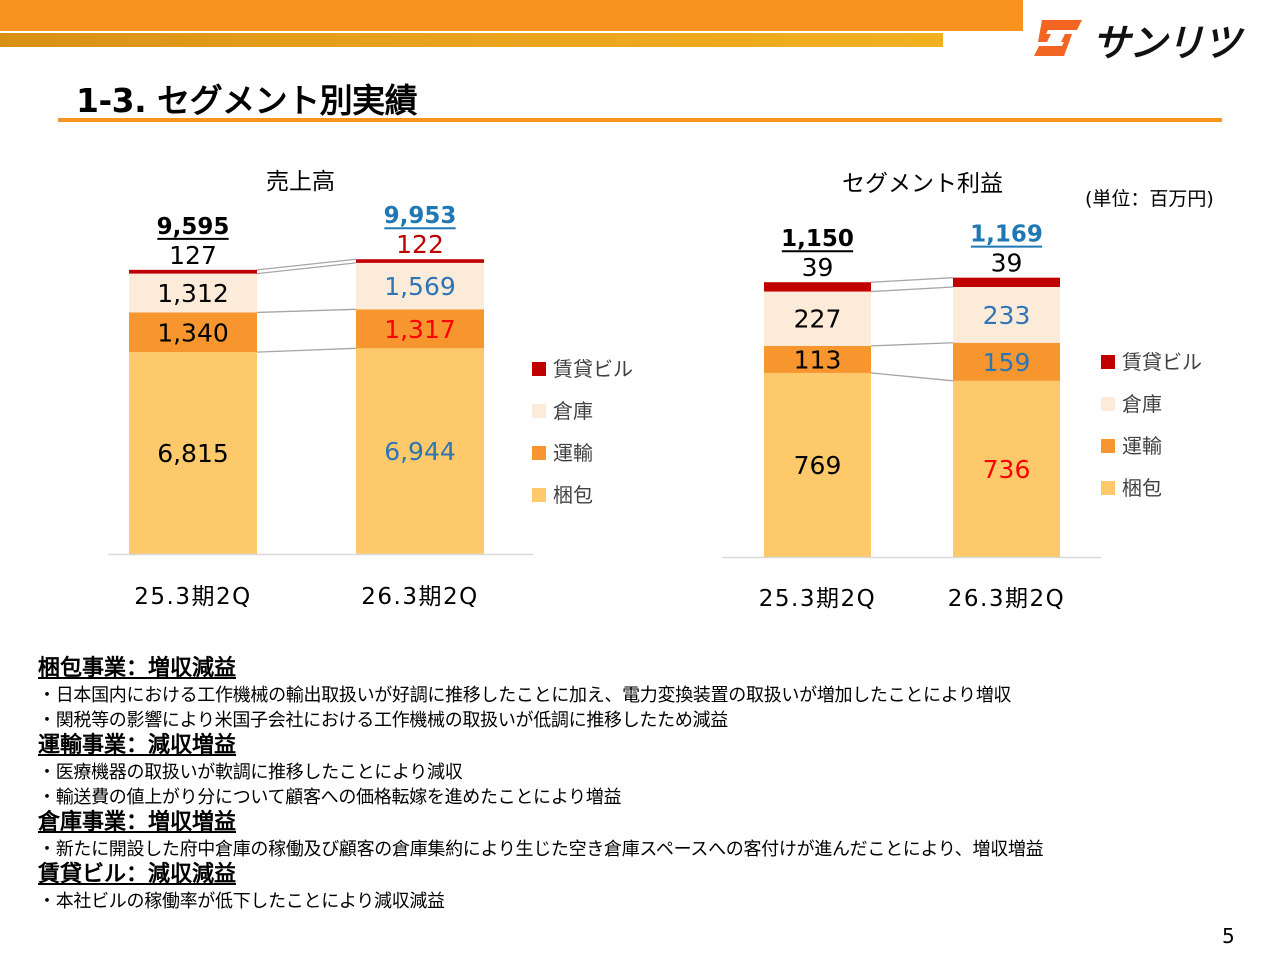 This screenshot has width=1280, height=960. Describe the element at coordinates (1228, 936) in the screenshot. I see `page-number: 5` at that location.